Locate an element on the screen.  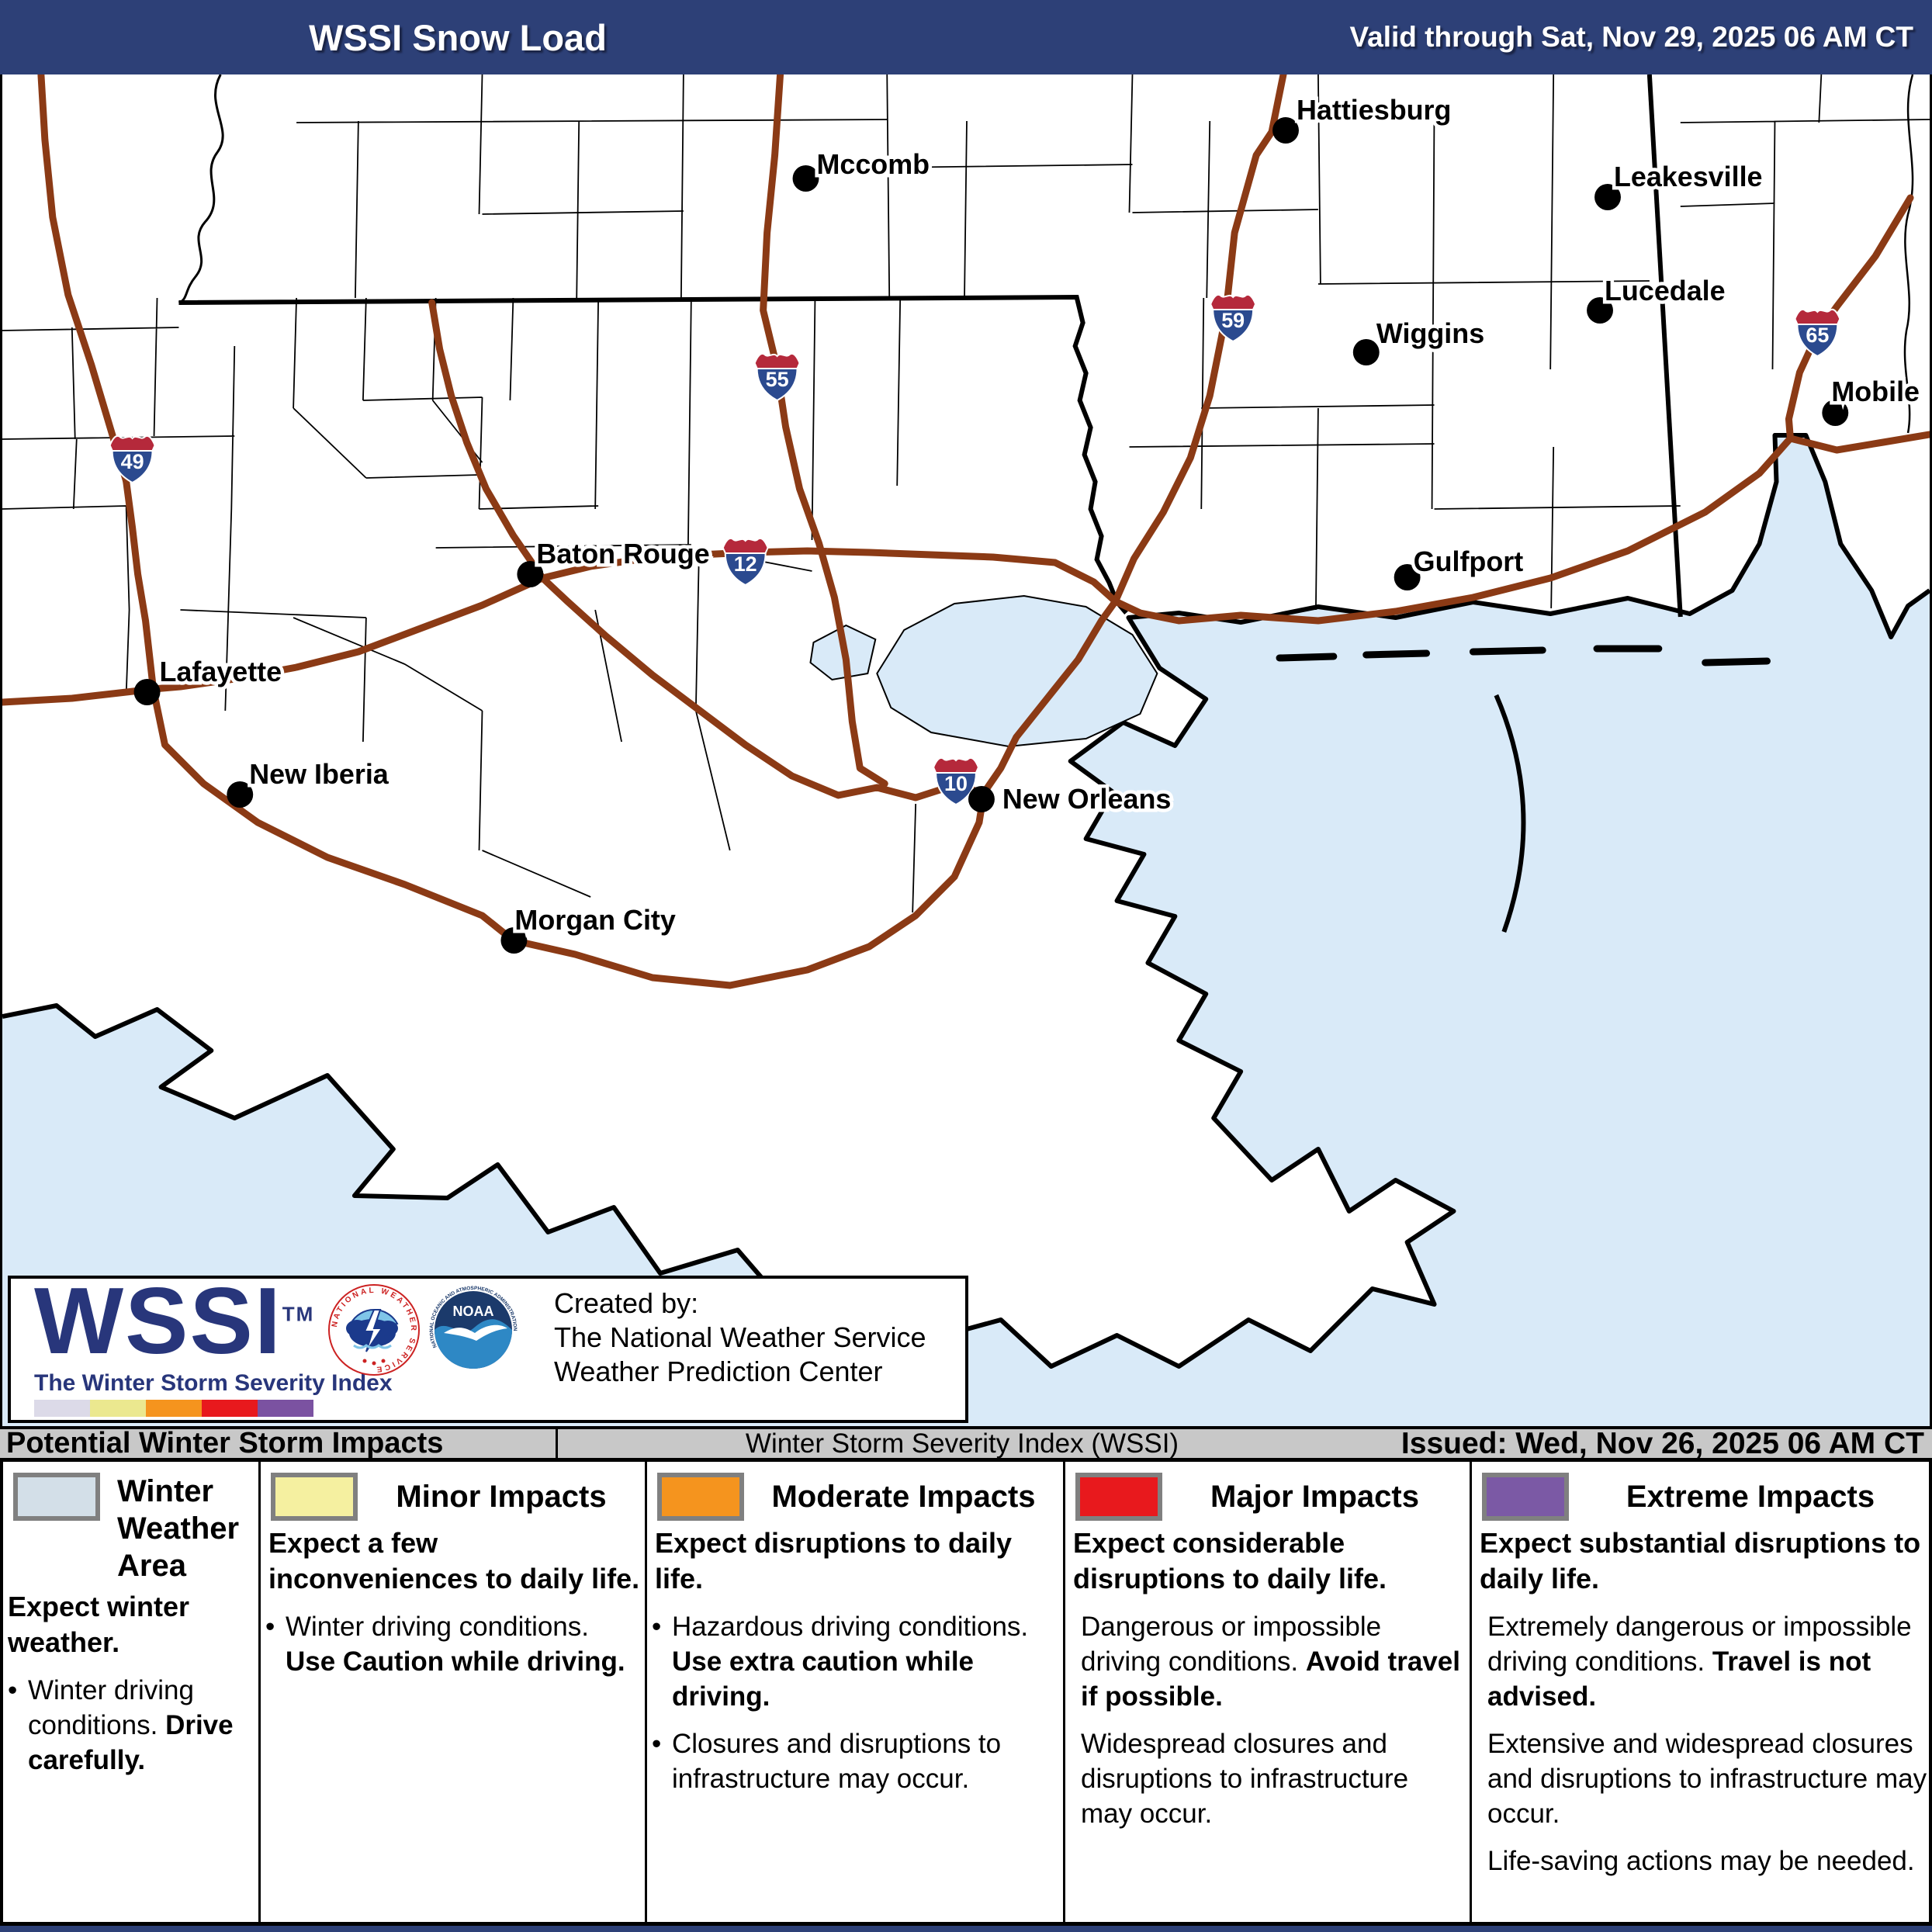
major-swatch is located at coordinates (1118, 1497).